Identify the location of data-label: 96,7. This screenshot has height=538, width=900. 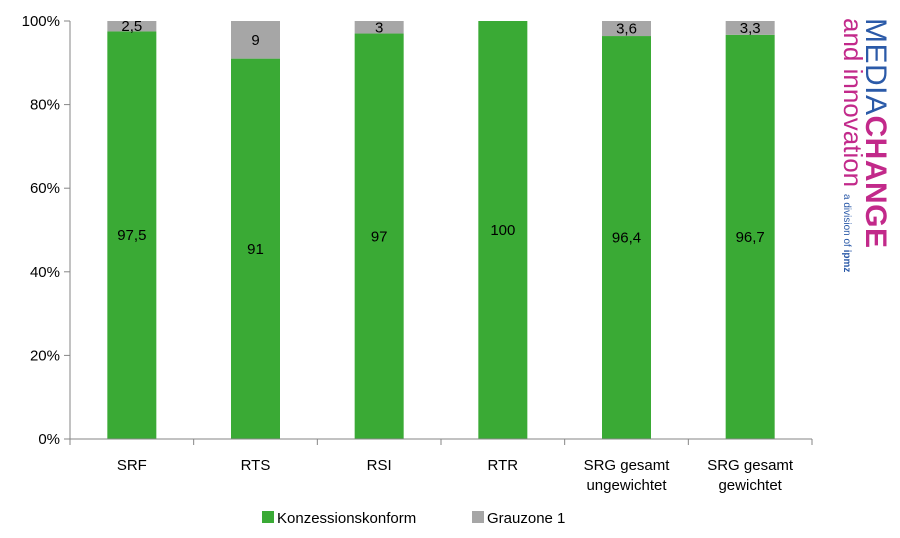
(750, 237).